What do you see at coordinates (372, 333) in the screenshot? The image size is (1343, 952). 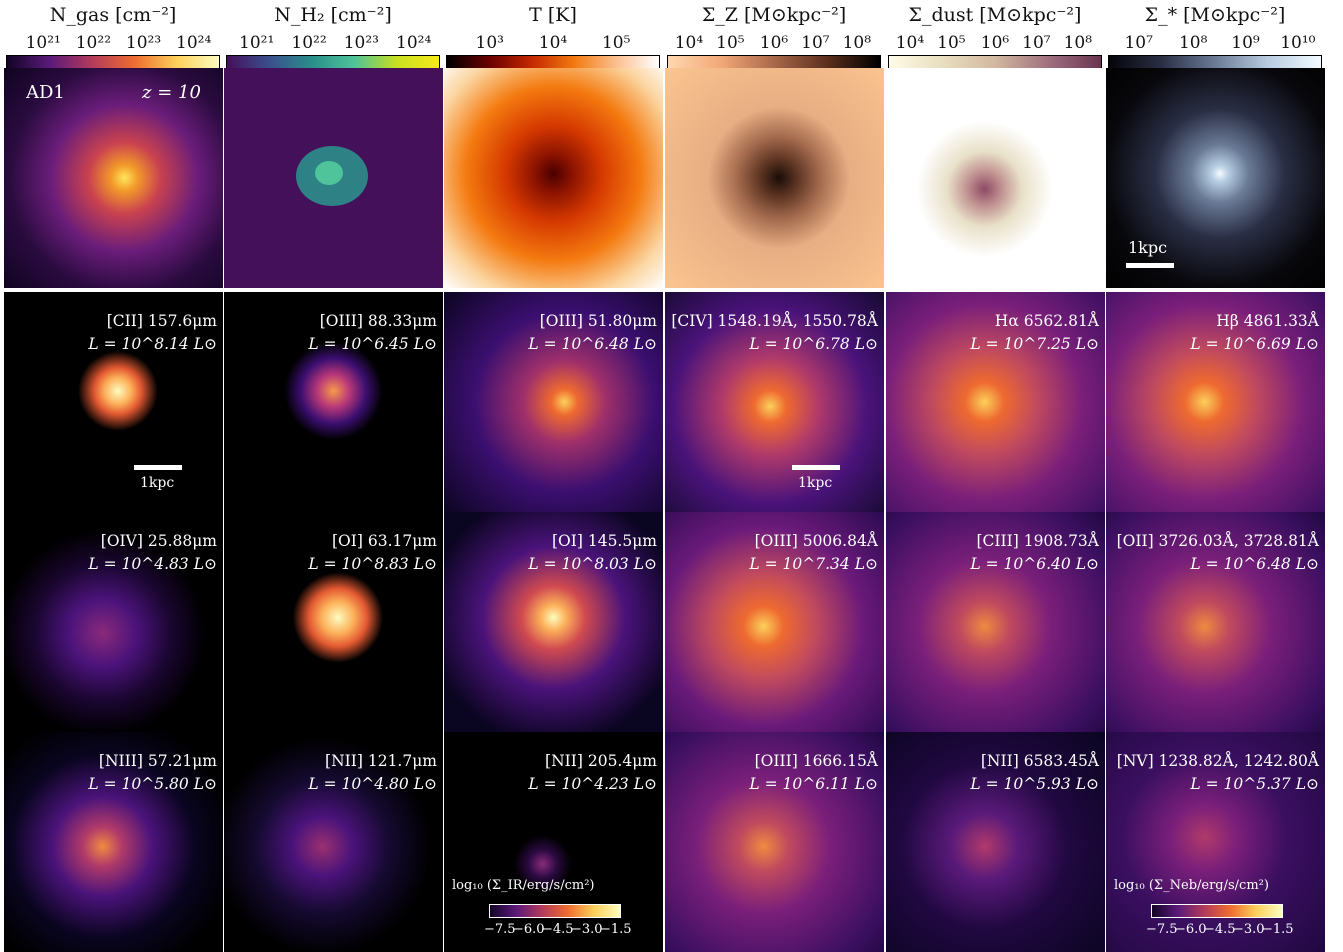 I see `emission-line-label: [OIII] 88.33μm L = 10^6.45 L⊙` at bounding box center [372, 333].